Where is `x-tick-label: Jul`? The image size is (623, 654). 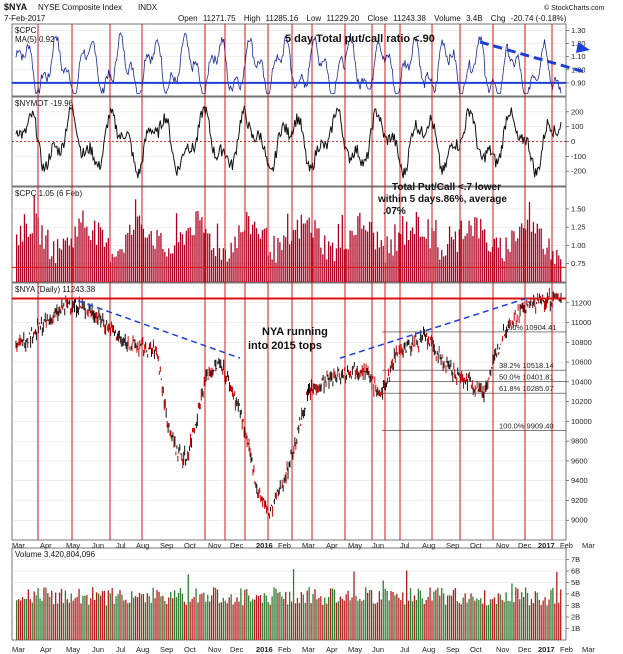 x-tick-label: Jul is located at coordinates (121, 545).